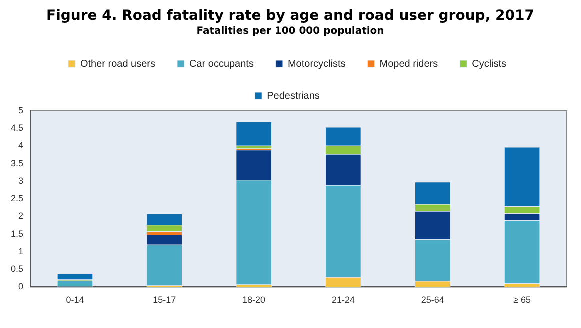 The width and height of the screenshot is (581, 328). What do you see at coordinates (409, 64) in the screenshot?
I see `legend-label: Moped riders` at bounding box center [409, 64].